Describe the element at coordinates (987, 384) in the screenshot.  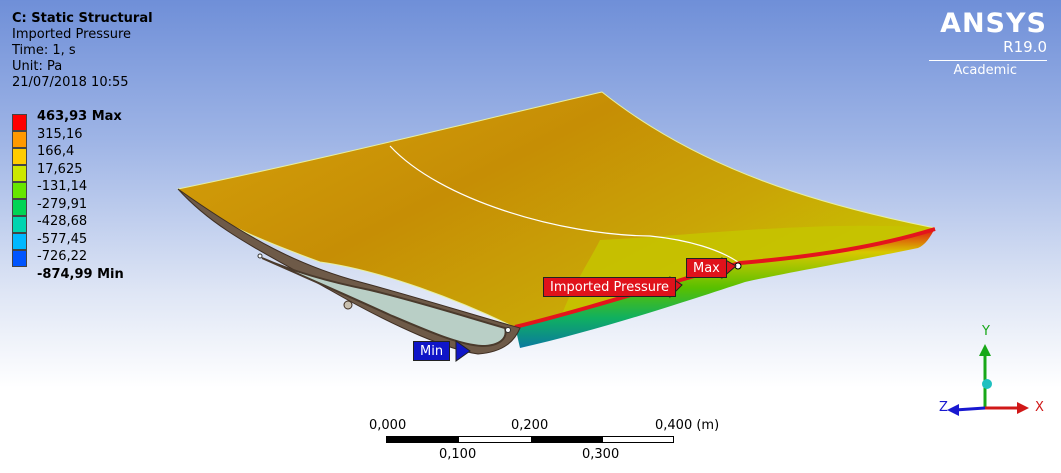
I see `triad-iso-ball` at that location.